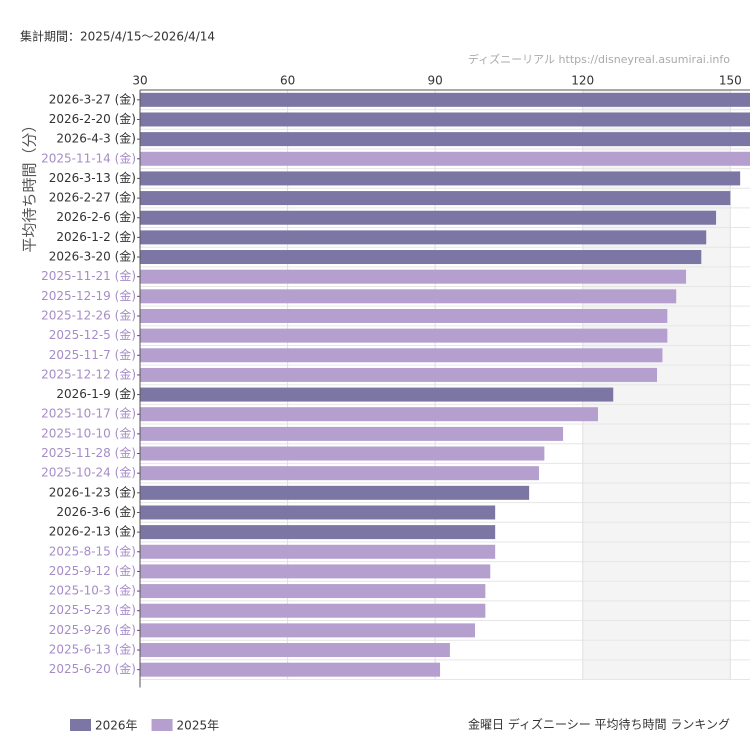 This screenshot has width=750, height=750. Describe the element at coordinates (96, 511) in the screenshot. I see `y-tick-label: 2026-3-6 (金)` at that location.